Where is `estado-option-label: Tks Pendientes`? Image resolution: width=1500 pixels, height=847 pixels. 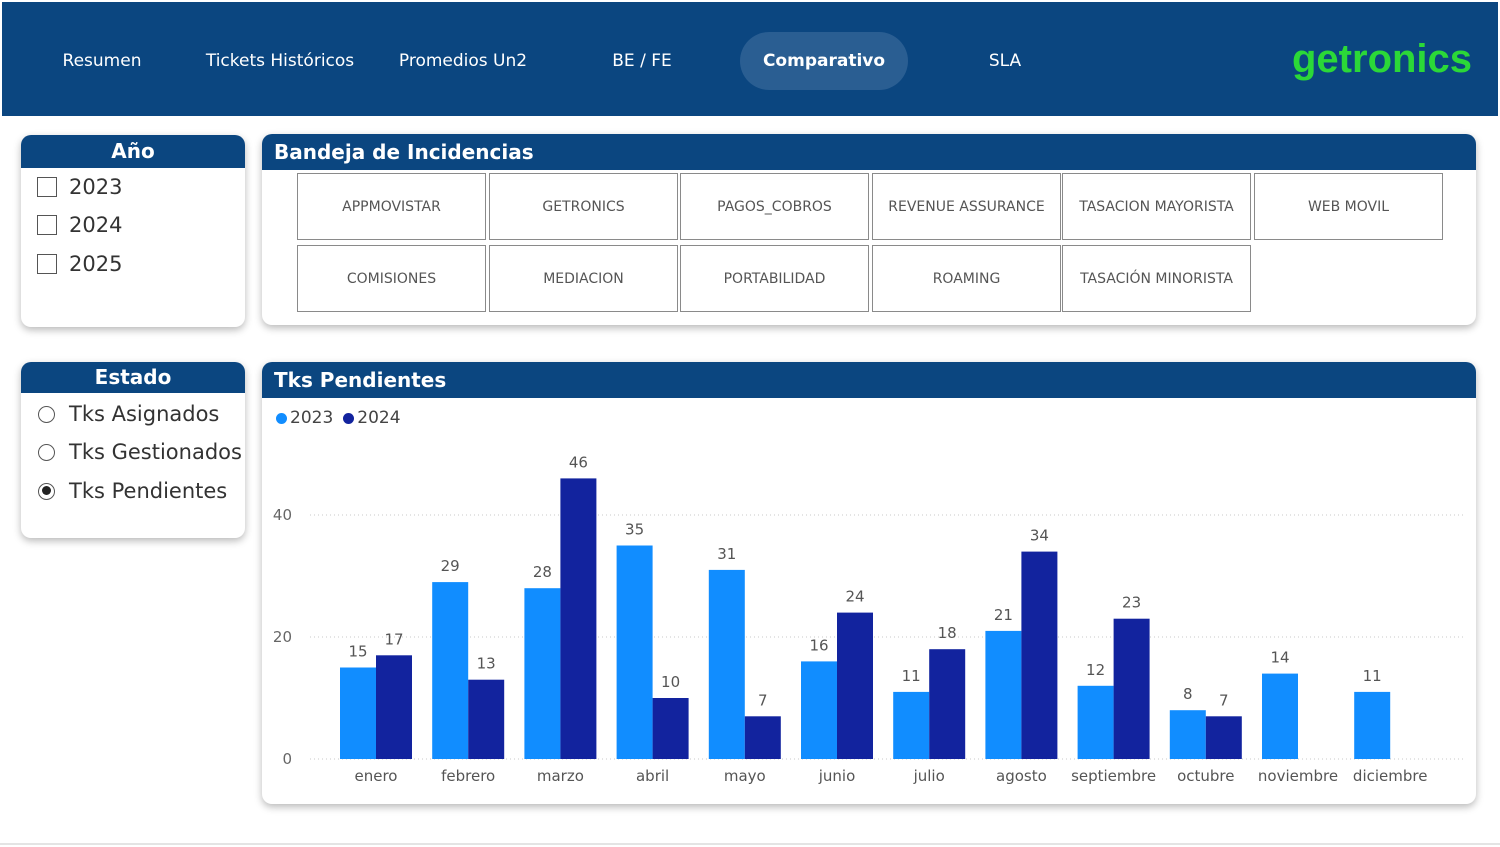
estado-option-label: Tks Pendientes is located at coordinates (148, 491).